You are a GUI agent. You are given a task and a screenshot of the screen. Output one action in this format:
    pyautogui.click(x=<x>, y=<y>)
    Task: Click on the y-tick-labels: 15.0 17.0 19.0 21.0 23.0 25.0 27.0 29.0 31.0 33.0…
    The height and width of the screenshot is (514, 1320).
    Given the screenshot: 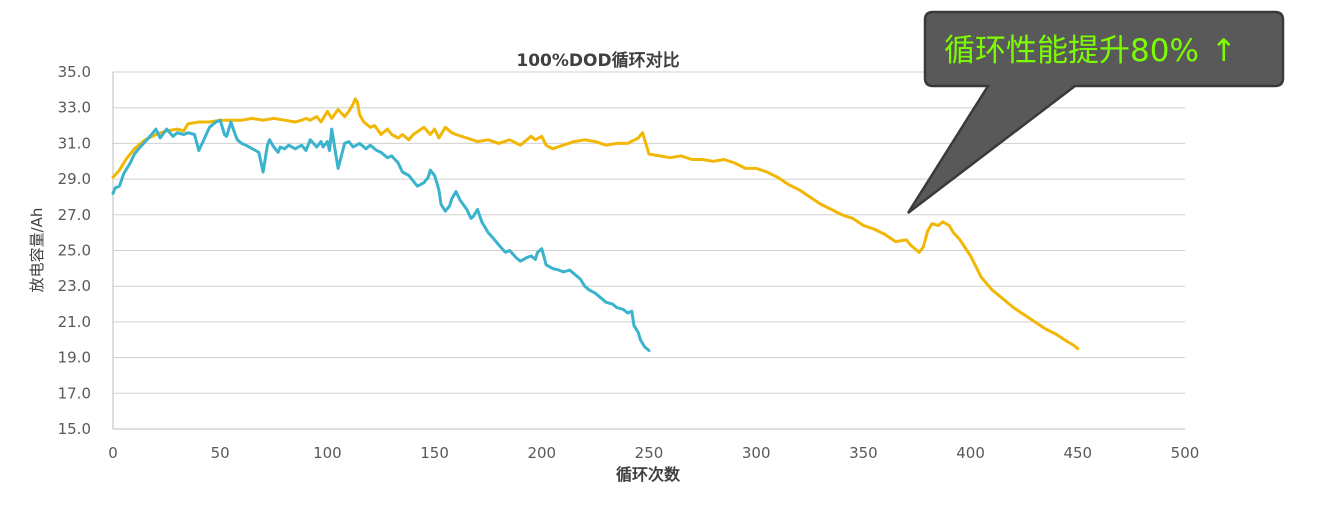 What is the action you would take?
    pyautogui.click(x=74, y=250)
    